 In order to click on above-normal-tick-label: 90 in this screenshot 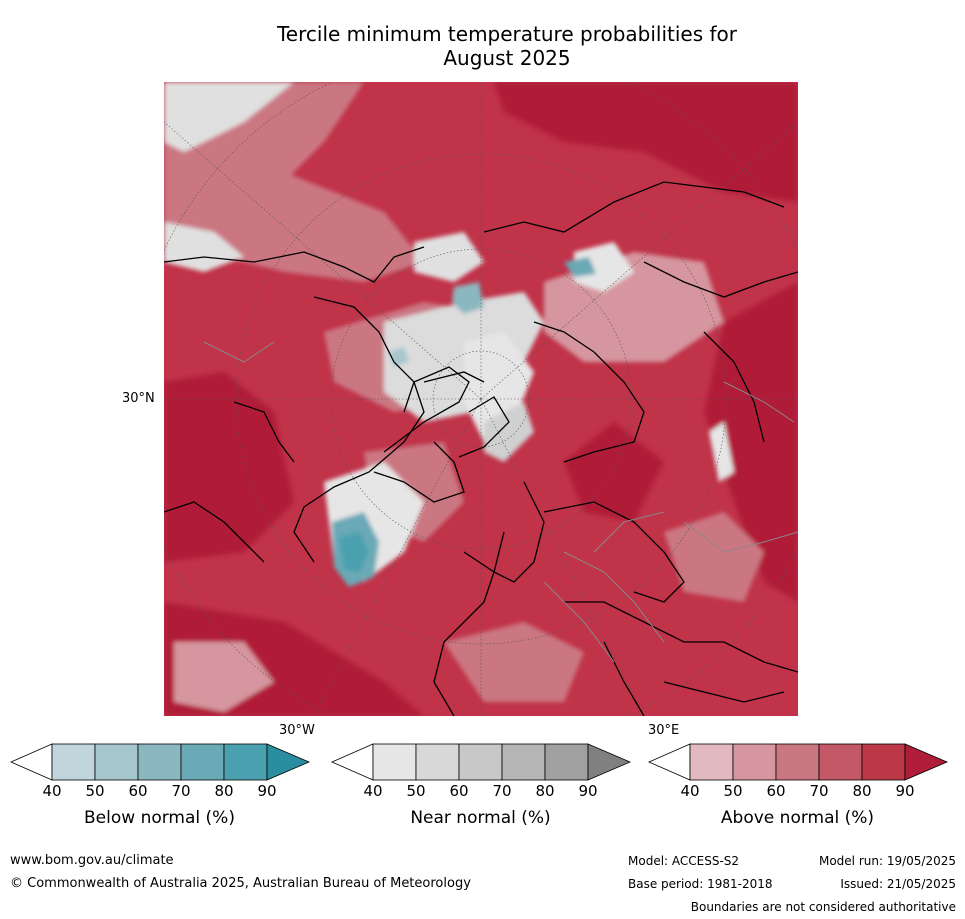, I will do `click(905, 791)`.